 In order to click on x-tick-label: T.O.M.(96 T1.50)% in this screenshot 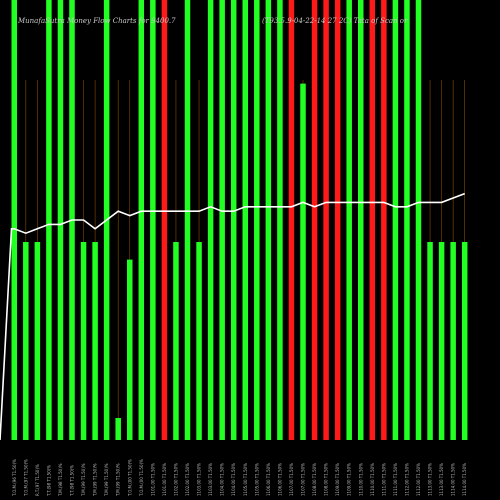, I will do `click(14, 478)`.